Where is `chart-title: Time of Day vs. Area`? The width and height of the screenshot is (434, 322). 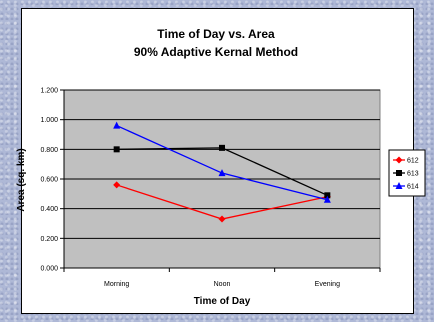 chart-title: Time of Day vs. Area is located at coordinates (216, 34).